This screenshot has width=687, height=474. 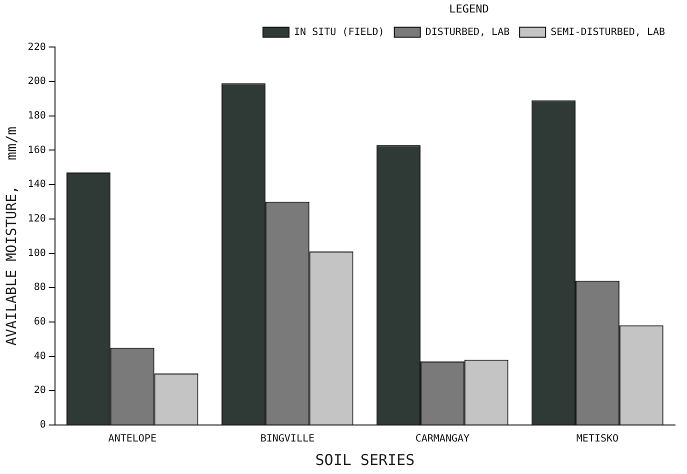 What do you see at coordinates (40, 322) in the screenshot?
I see `y-tick-label: 60` at bounding box center [40, 322].